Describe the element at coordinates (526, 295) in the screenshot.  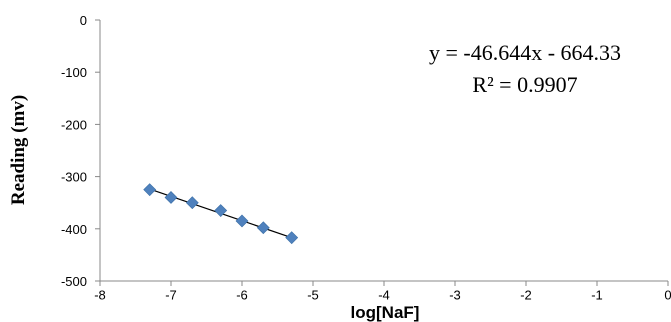
I see `x-tick-label: -2` at that location.